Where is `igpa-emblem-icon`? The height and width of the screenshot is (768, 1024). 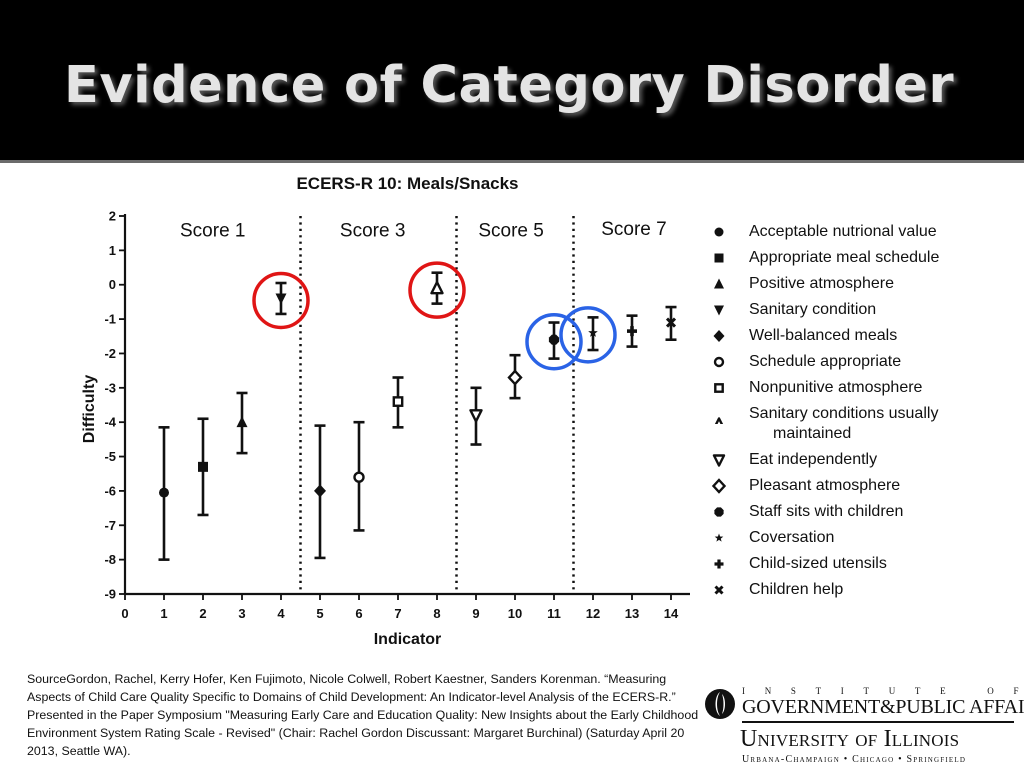 igpa-emblem-icon is located at coordinates (720, 704).